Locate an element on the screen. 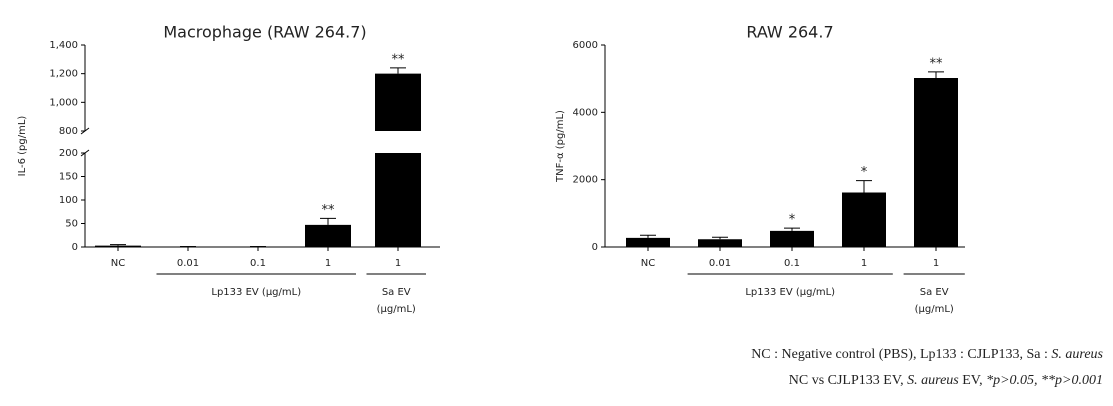 This screenshot has width=1113, height=406. chart-title: Macrophage (RAW 264.7) is located at coordinates (264, 32).